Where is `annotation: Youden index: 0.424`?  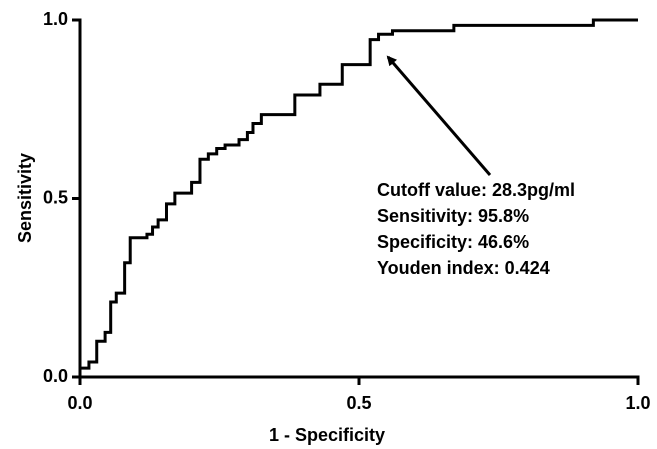
annotation: Youden index: 0.424 is located at coordinates (463, 268).